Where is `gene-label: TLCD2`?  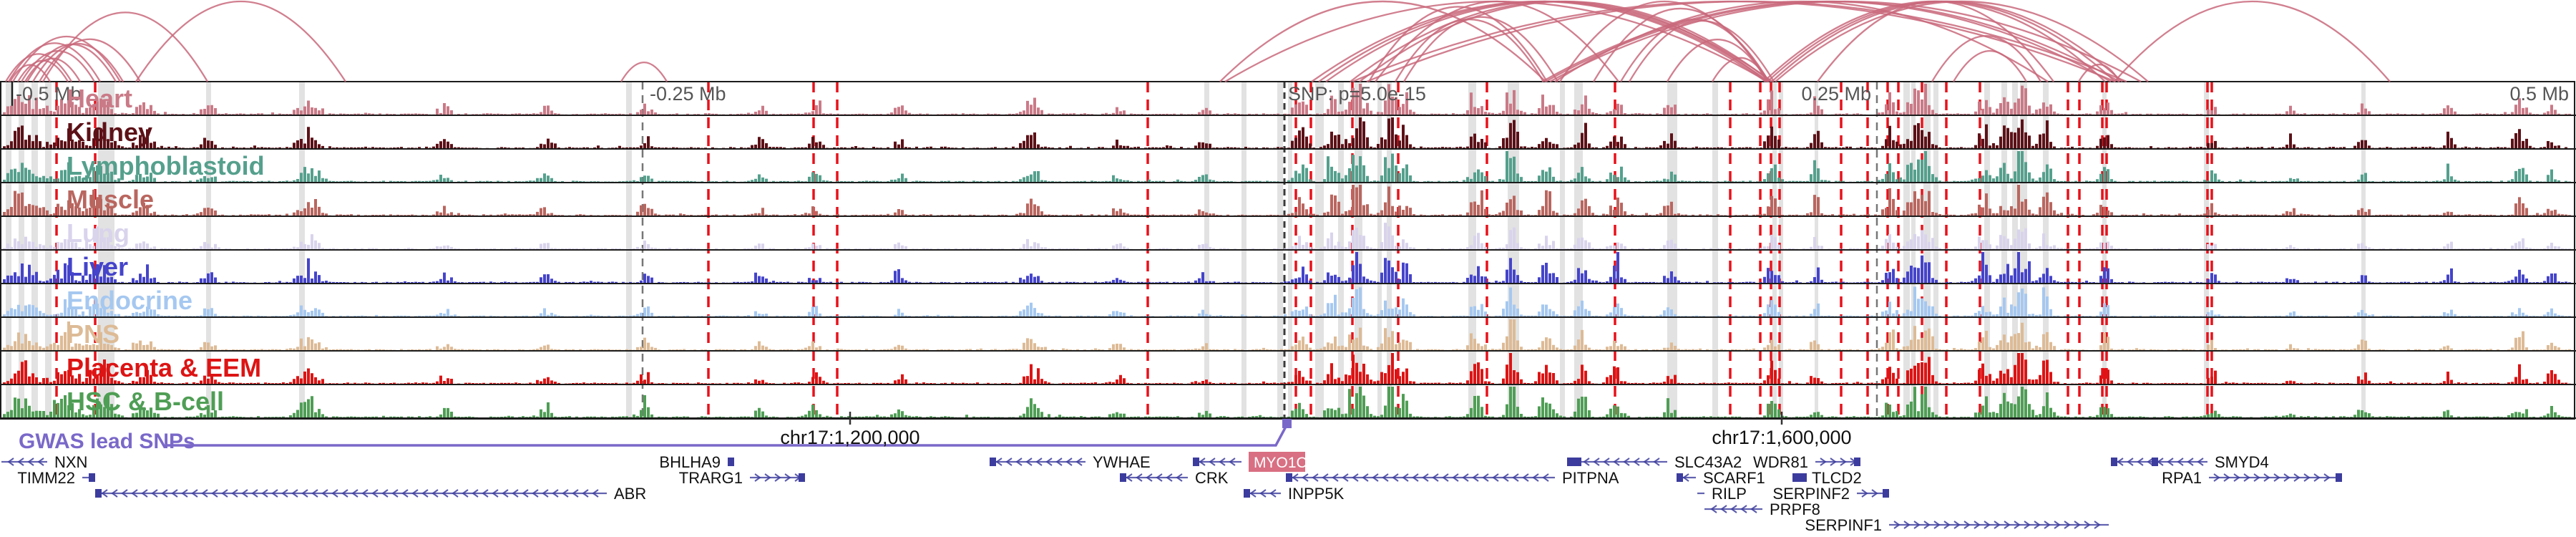 gene-label: TLCD2 is located at coordinates (1837, 478).